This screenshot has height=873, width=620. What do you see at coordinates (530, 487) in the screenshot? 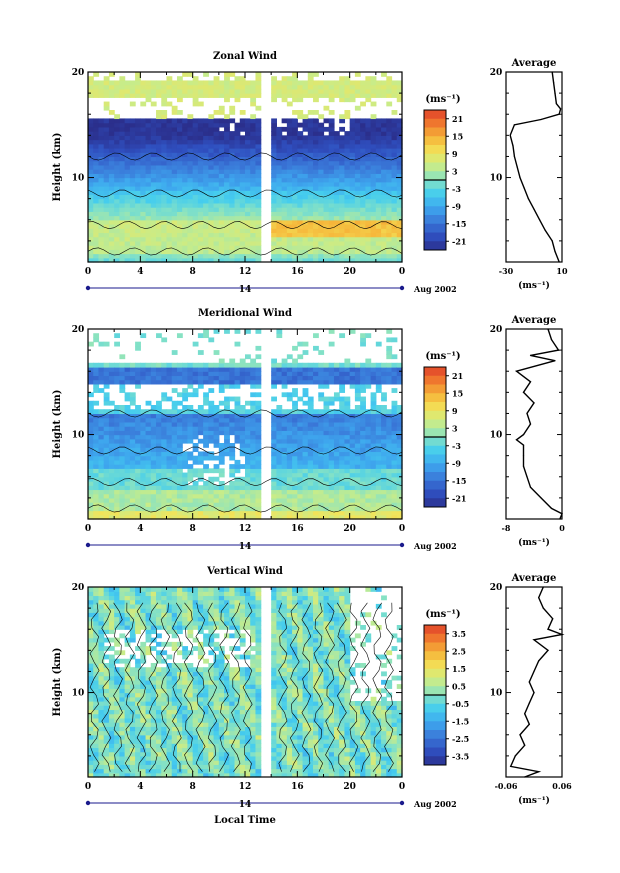
I see `average-profile-point` at bounding box center [530, 487].